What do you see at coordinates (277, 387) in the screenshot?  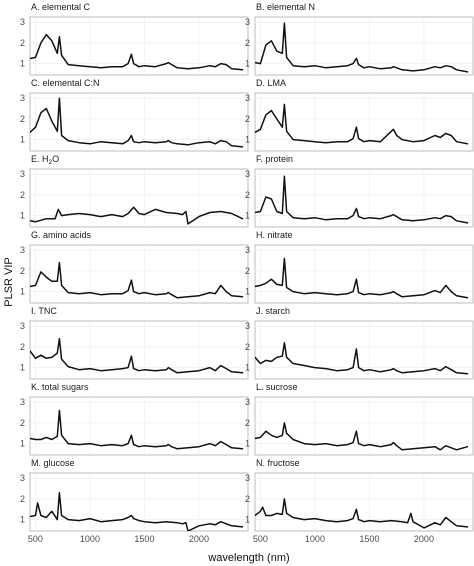 I see `panel-title: L. sucrose` at bounding box center [277, 387].